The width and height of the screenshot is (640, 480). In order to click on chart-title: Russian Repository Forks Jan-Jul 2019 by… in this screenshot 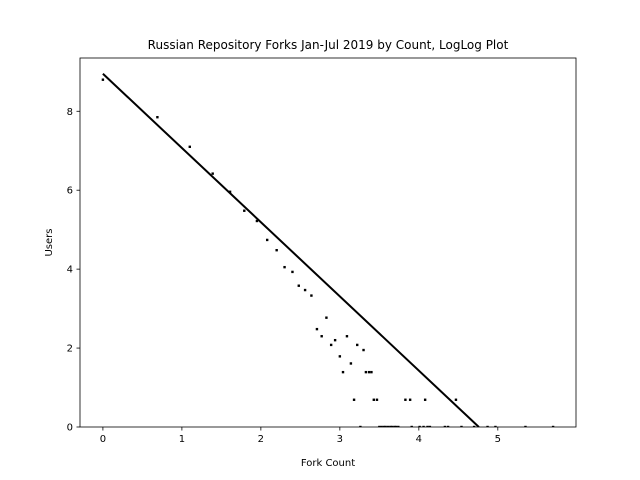, I will do `click(328, 45)`.